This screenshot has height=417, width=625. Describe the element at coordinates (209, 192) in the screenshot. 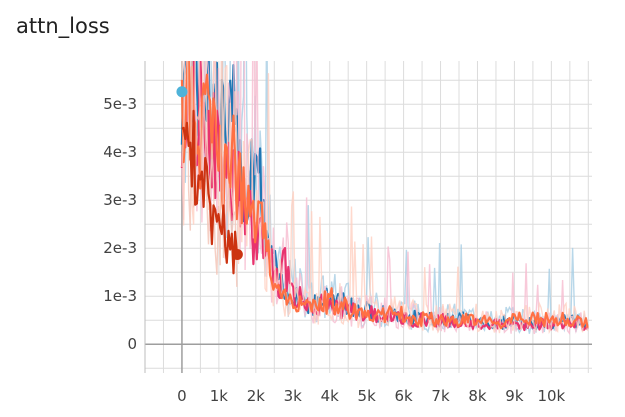

I see `series-smoothed-line` at that location.